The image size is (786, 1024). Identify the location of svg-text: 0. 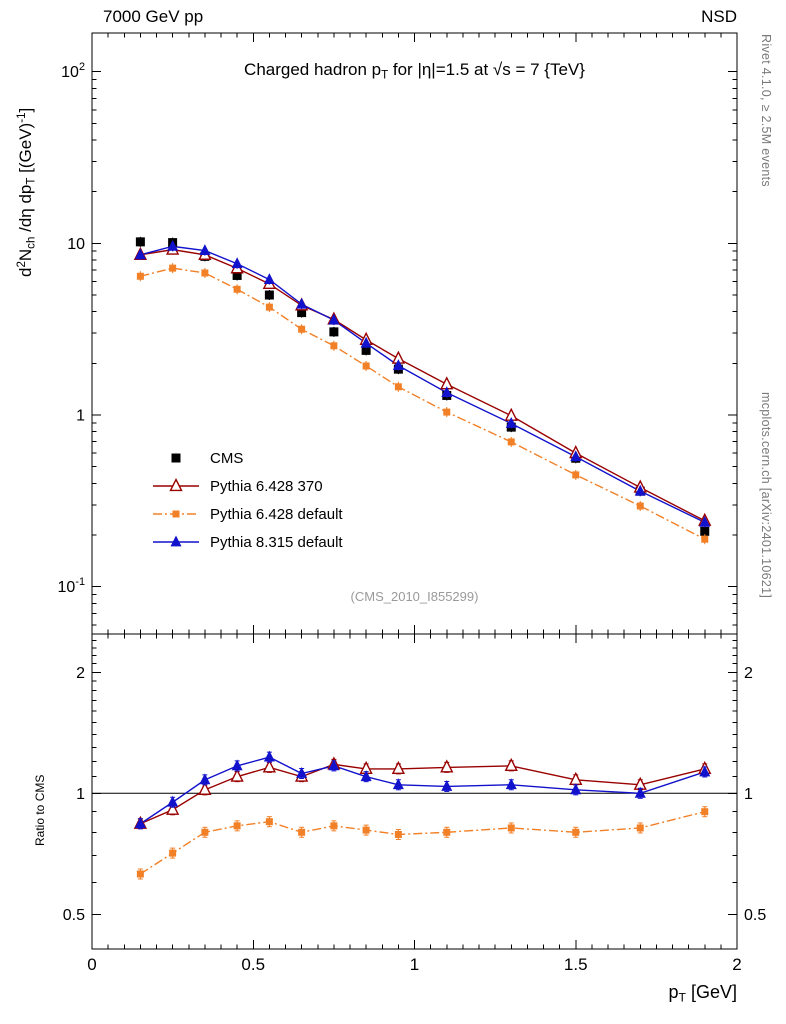
(91, 964).